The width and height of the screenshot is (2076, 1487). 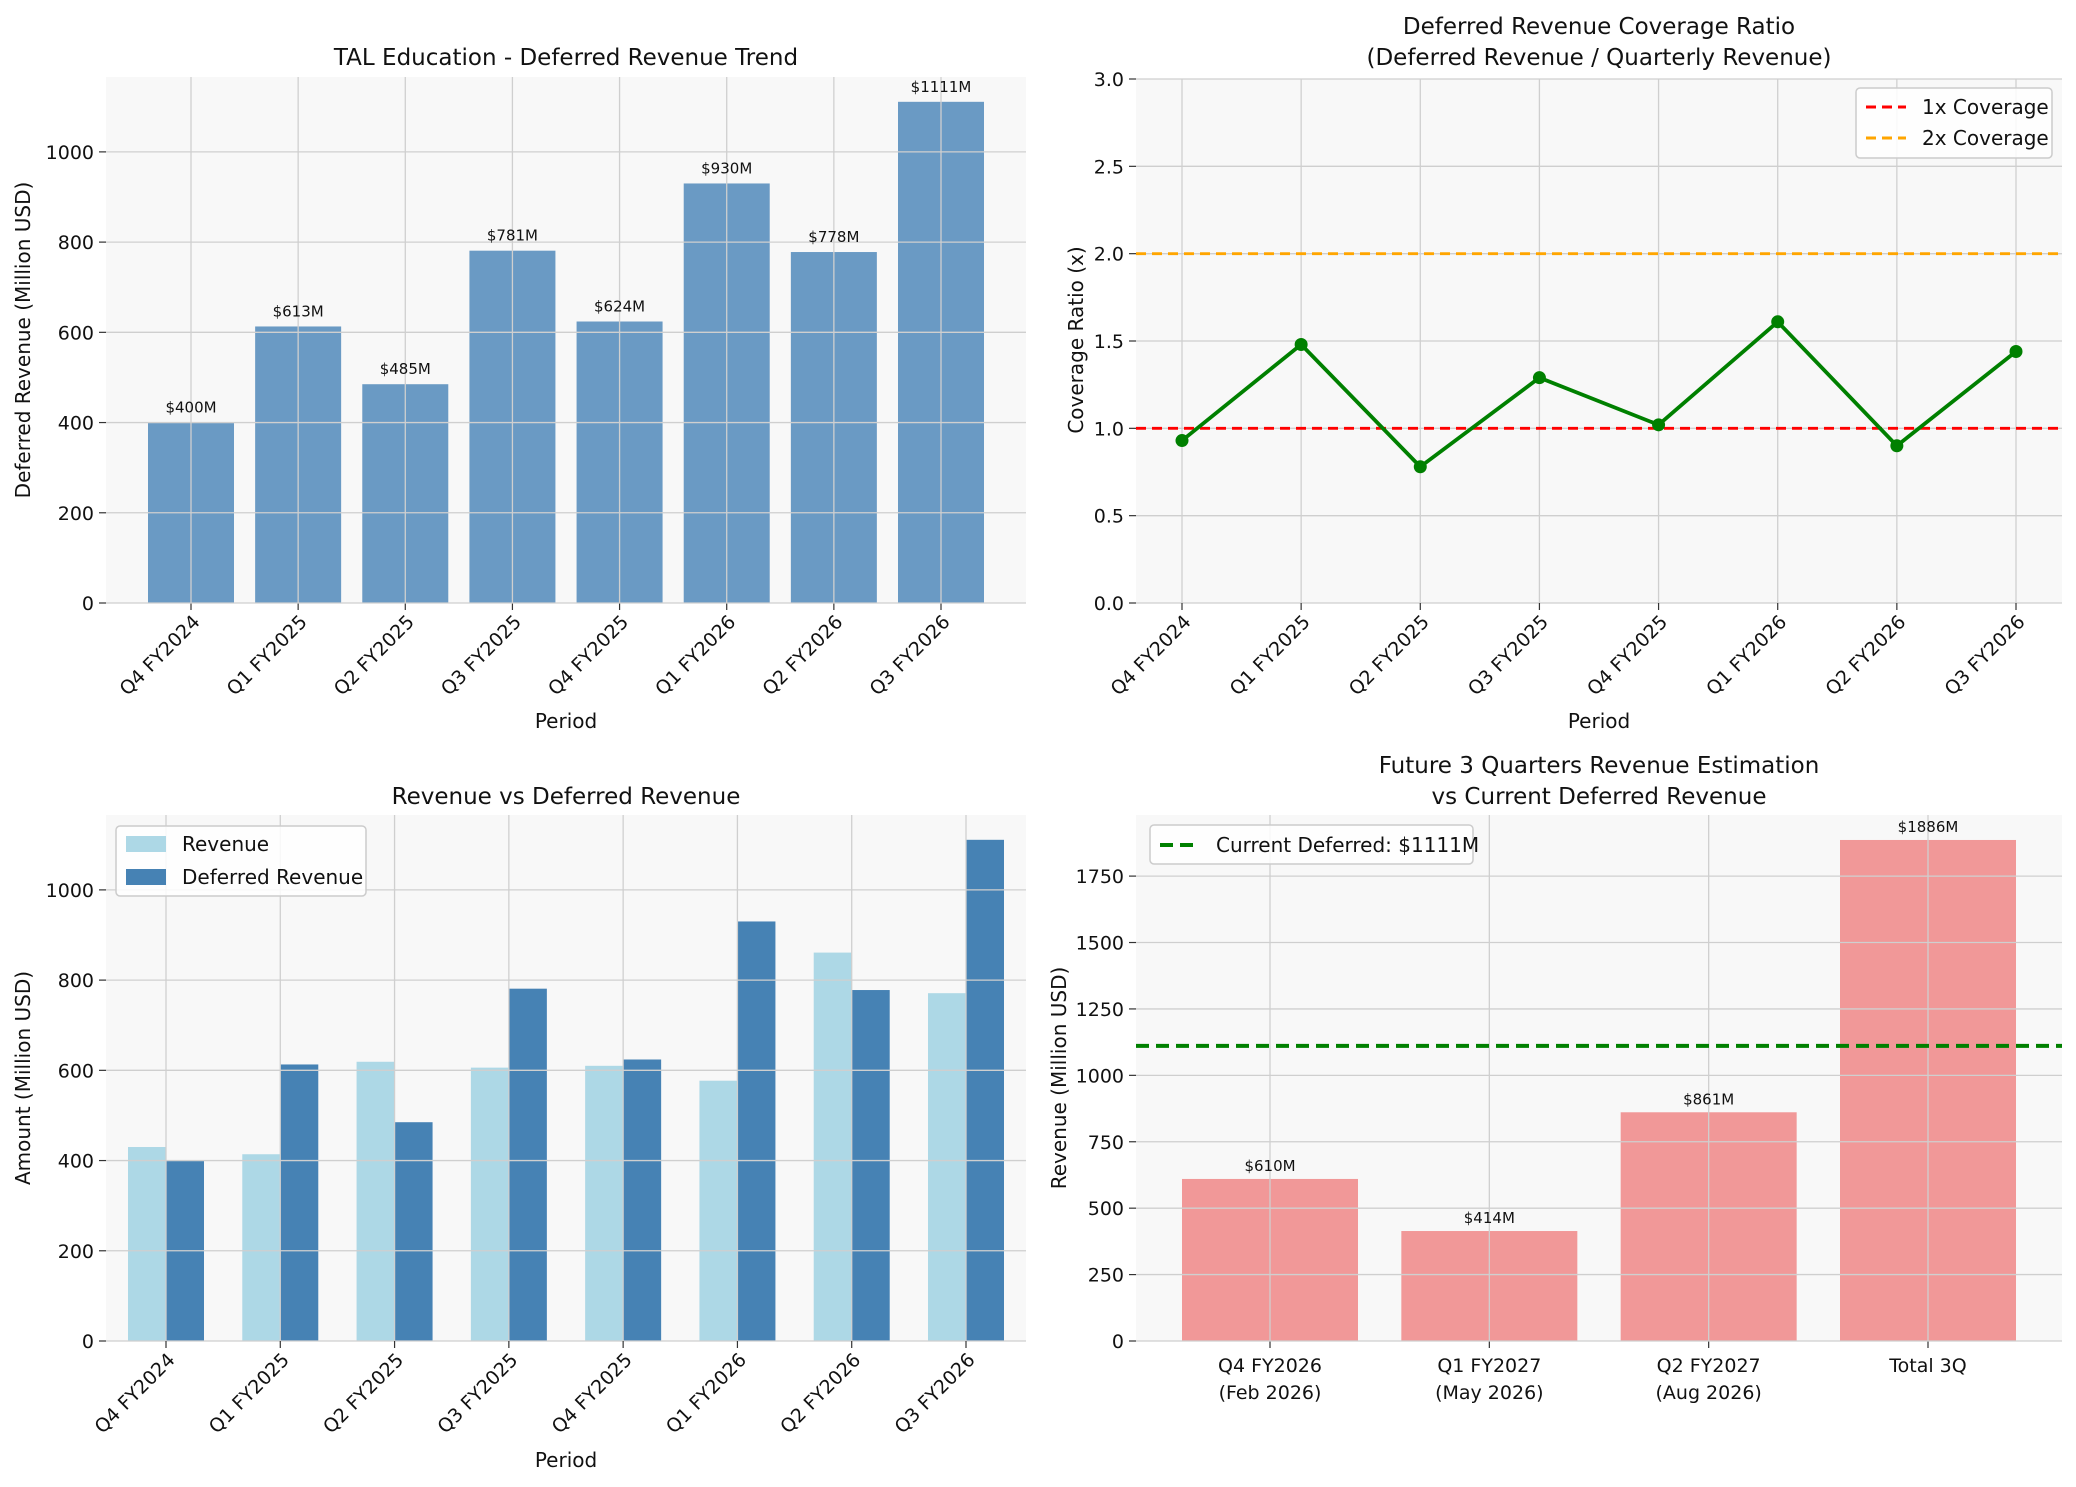 I want to click on x-tick-sublabel: (Feb 2026), so click(x=1270, y=1393).